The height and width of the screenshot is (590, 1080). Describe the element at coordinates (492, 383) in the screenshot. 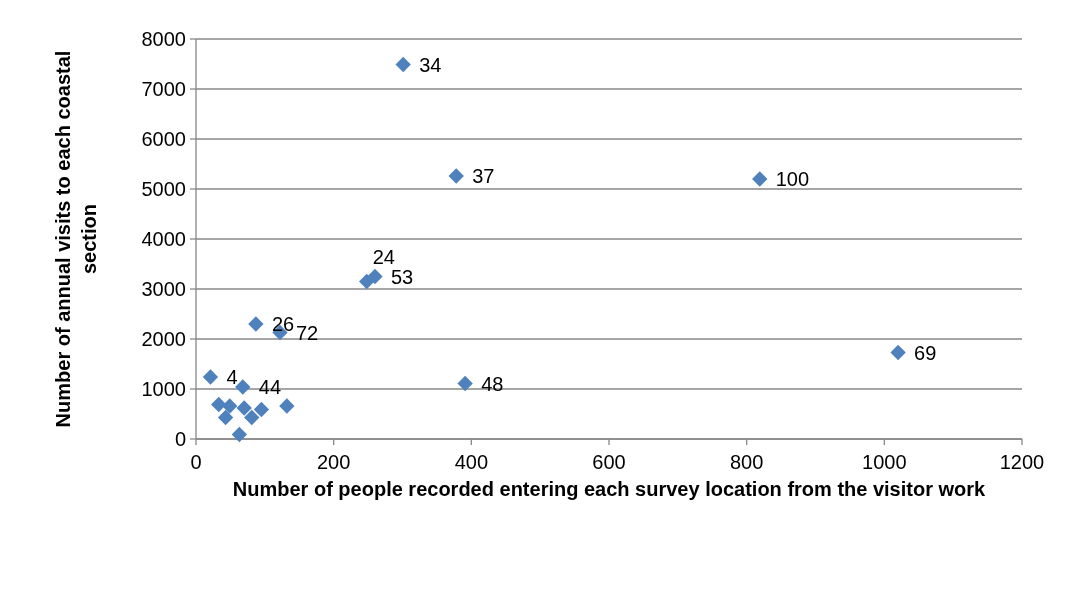

I see `annotation: 48` at that location.